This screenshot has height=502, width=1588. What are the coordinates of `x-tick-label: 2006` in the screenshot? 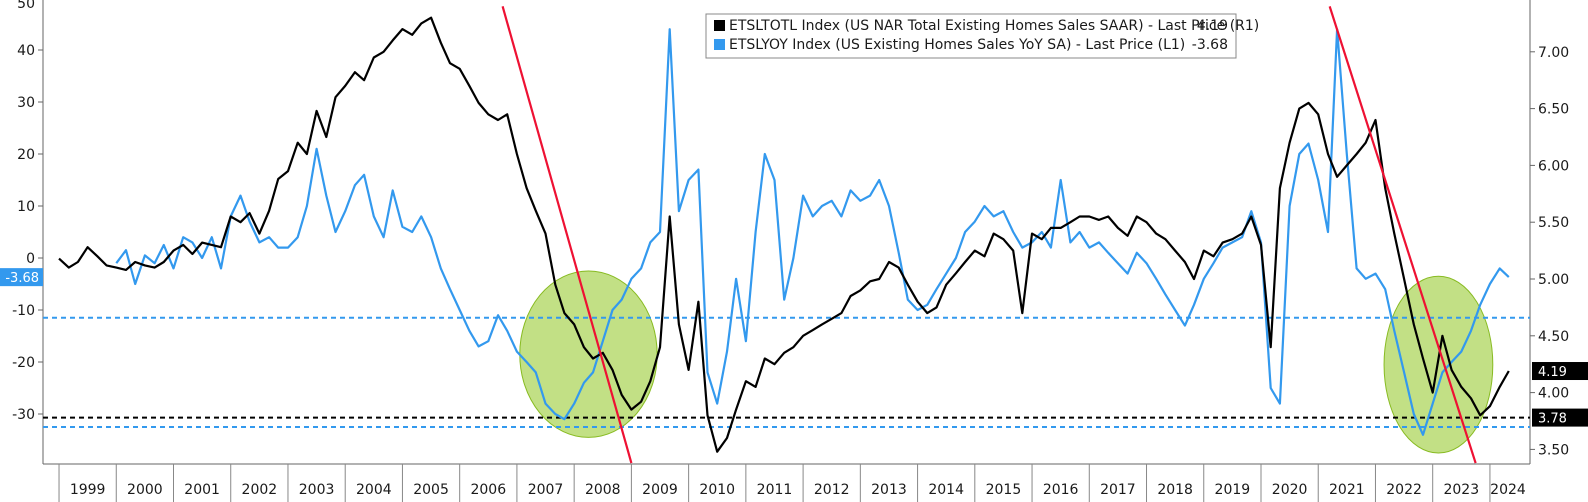 It's located at (488, 490).